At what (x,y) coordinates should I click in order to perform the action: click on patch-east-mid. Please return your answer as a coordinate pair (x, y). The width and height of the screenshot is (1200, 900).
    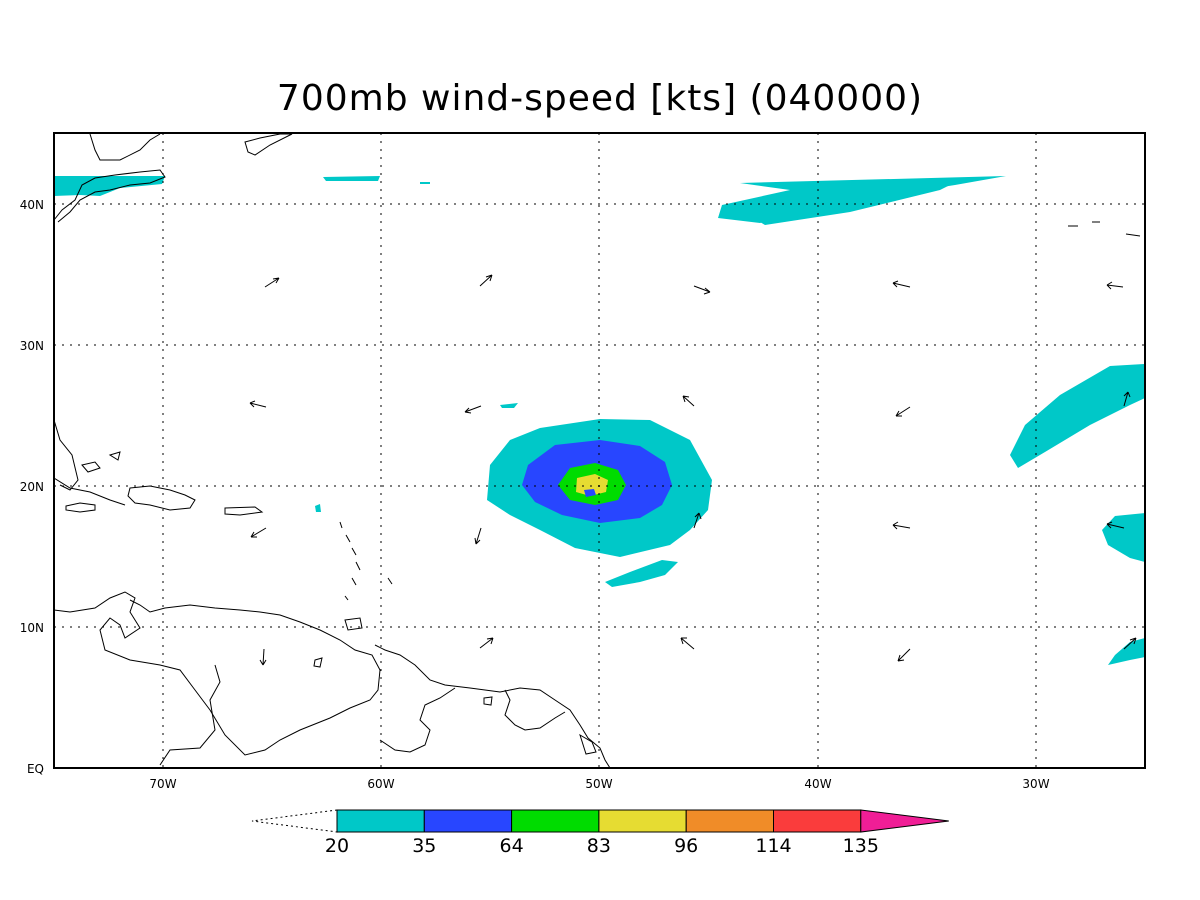
    Looking at the image, I should click on (1123, 537).